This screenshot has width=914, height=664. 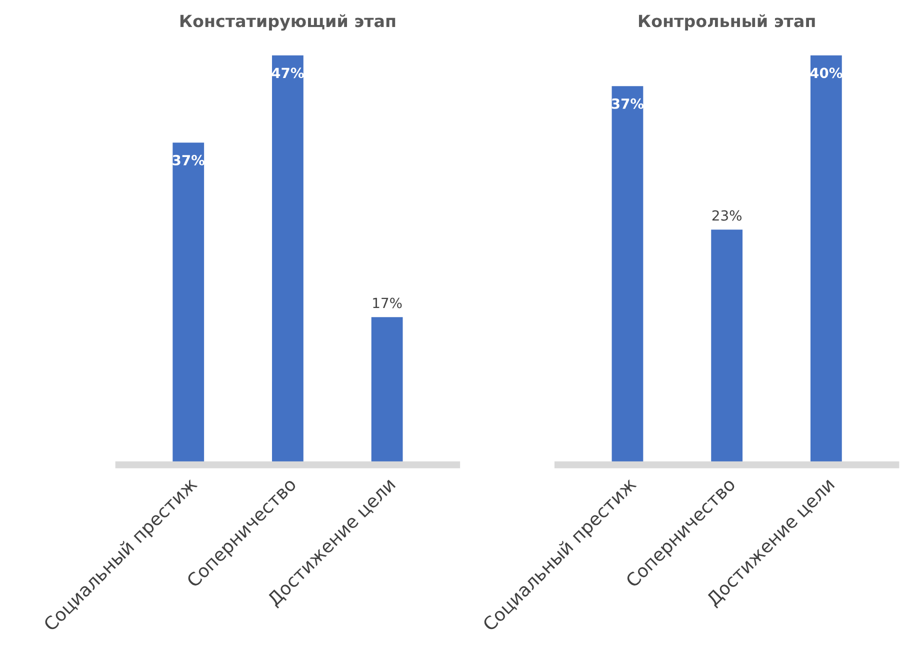 What do you see at coordinates (288, 73) in the screenshot?
I see `data-label: 47%` at bounding box center [288, 73].